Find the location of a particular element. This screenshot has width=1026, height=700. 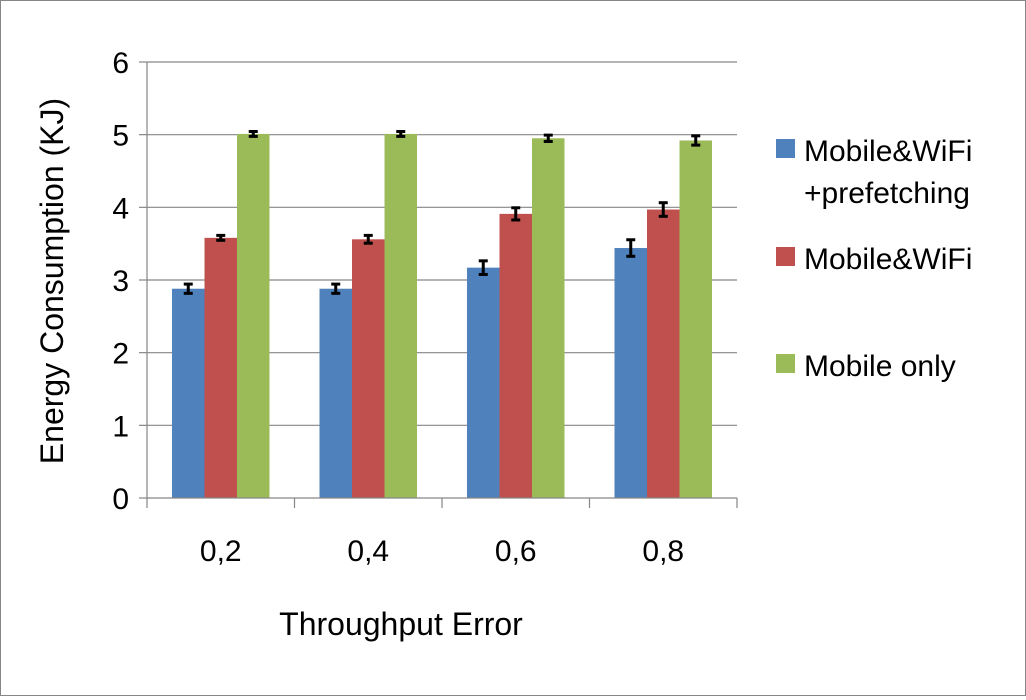

legend-item: Mobile&WiFi is located at coordinates (874, 259).